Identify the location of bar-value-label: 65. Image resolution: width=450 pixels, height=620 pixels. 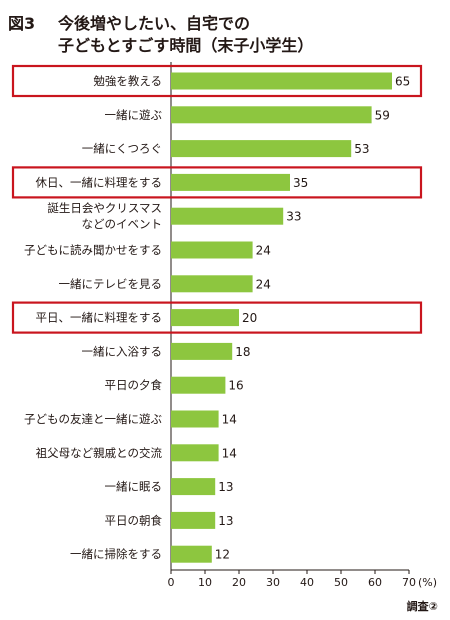
(402, 82).